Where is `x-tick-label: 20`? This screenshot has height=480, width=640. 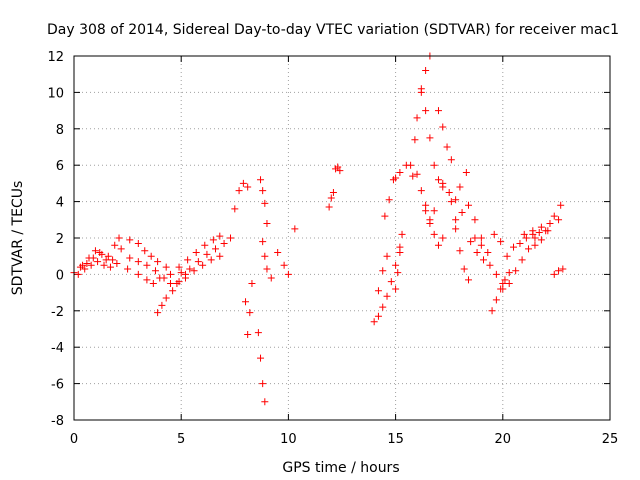
x-tick-label: 20 is located at coordinates (503, 439).